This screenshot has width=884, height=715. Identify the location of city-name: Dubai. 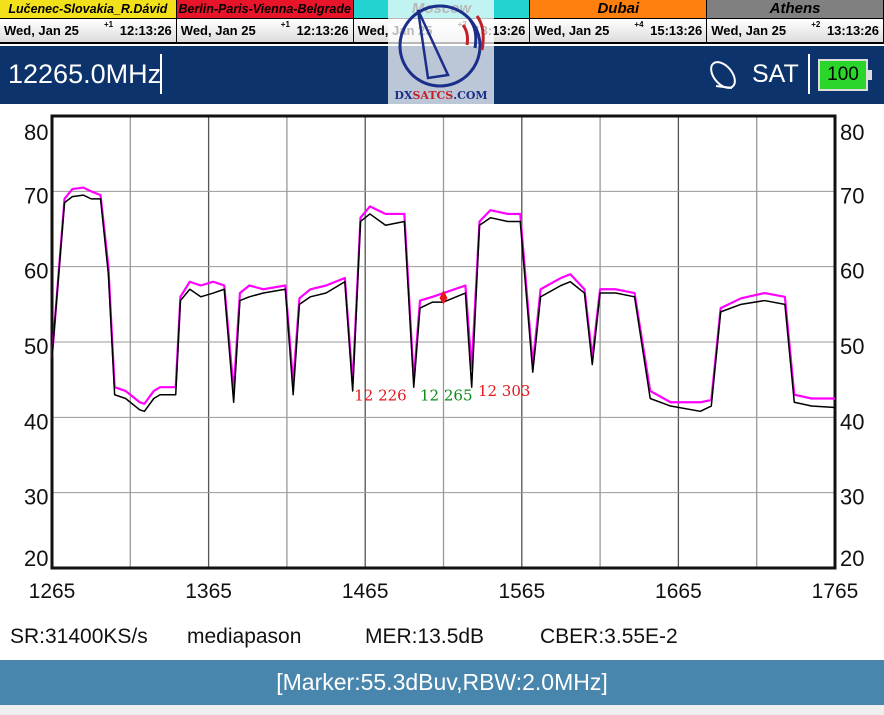
(618, 9).